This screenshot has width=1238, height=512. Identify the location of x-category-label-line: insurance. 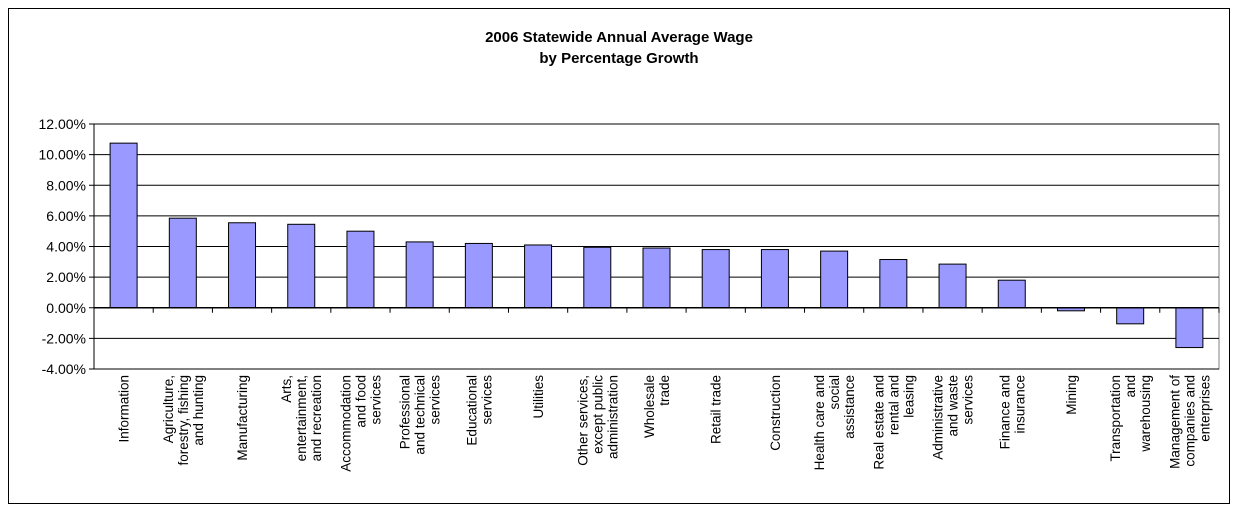
(1019, 404).